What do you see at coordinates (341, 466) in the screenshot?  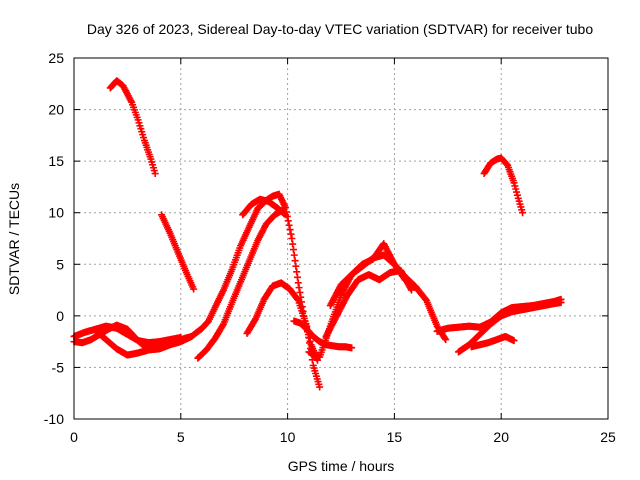 I see `x-axis-label: GPS time / hours` at bounding box center [341, 466].